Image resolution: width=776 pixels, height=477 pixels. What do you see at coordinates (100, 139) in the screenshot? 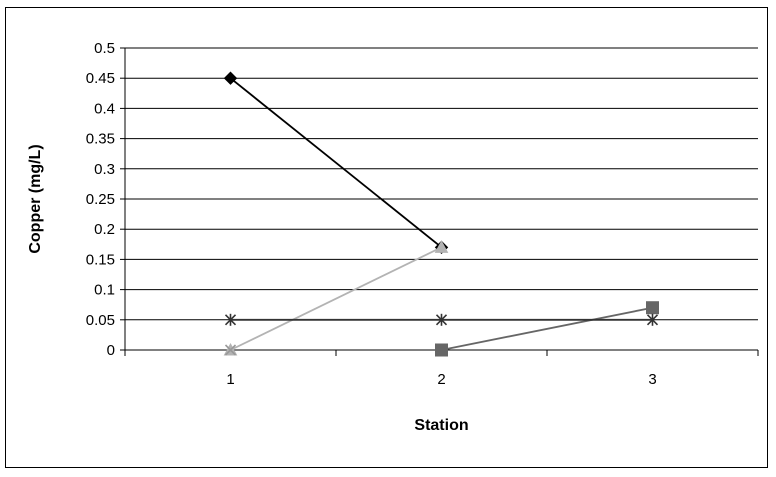
I see `y-tick-label: 0.35` at bounding box center [100, 139].